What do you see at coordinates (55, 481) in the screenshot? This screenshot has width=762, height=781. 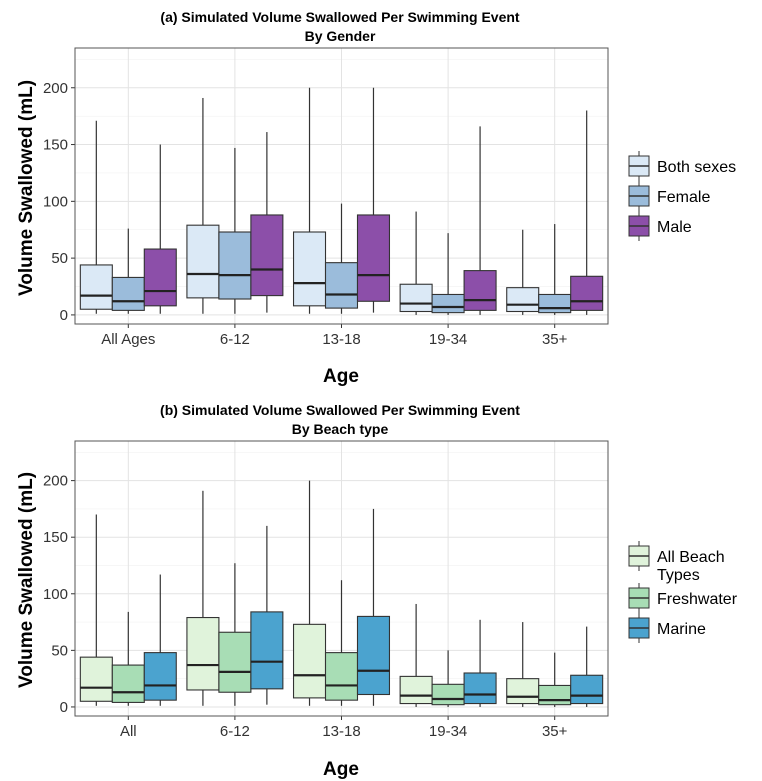 I see `panel-b-y-tick-label: 200` at bounding box center [55, 481].